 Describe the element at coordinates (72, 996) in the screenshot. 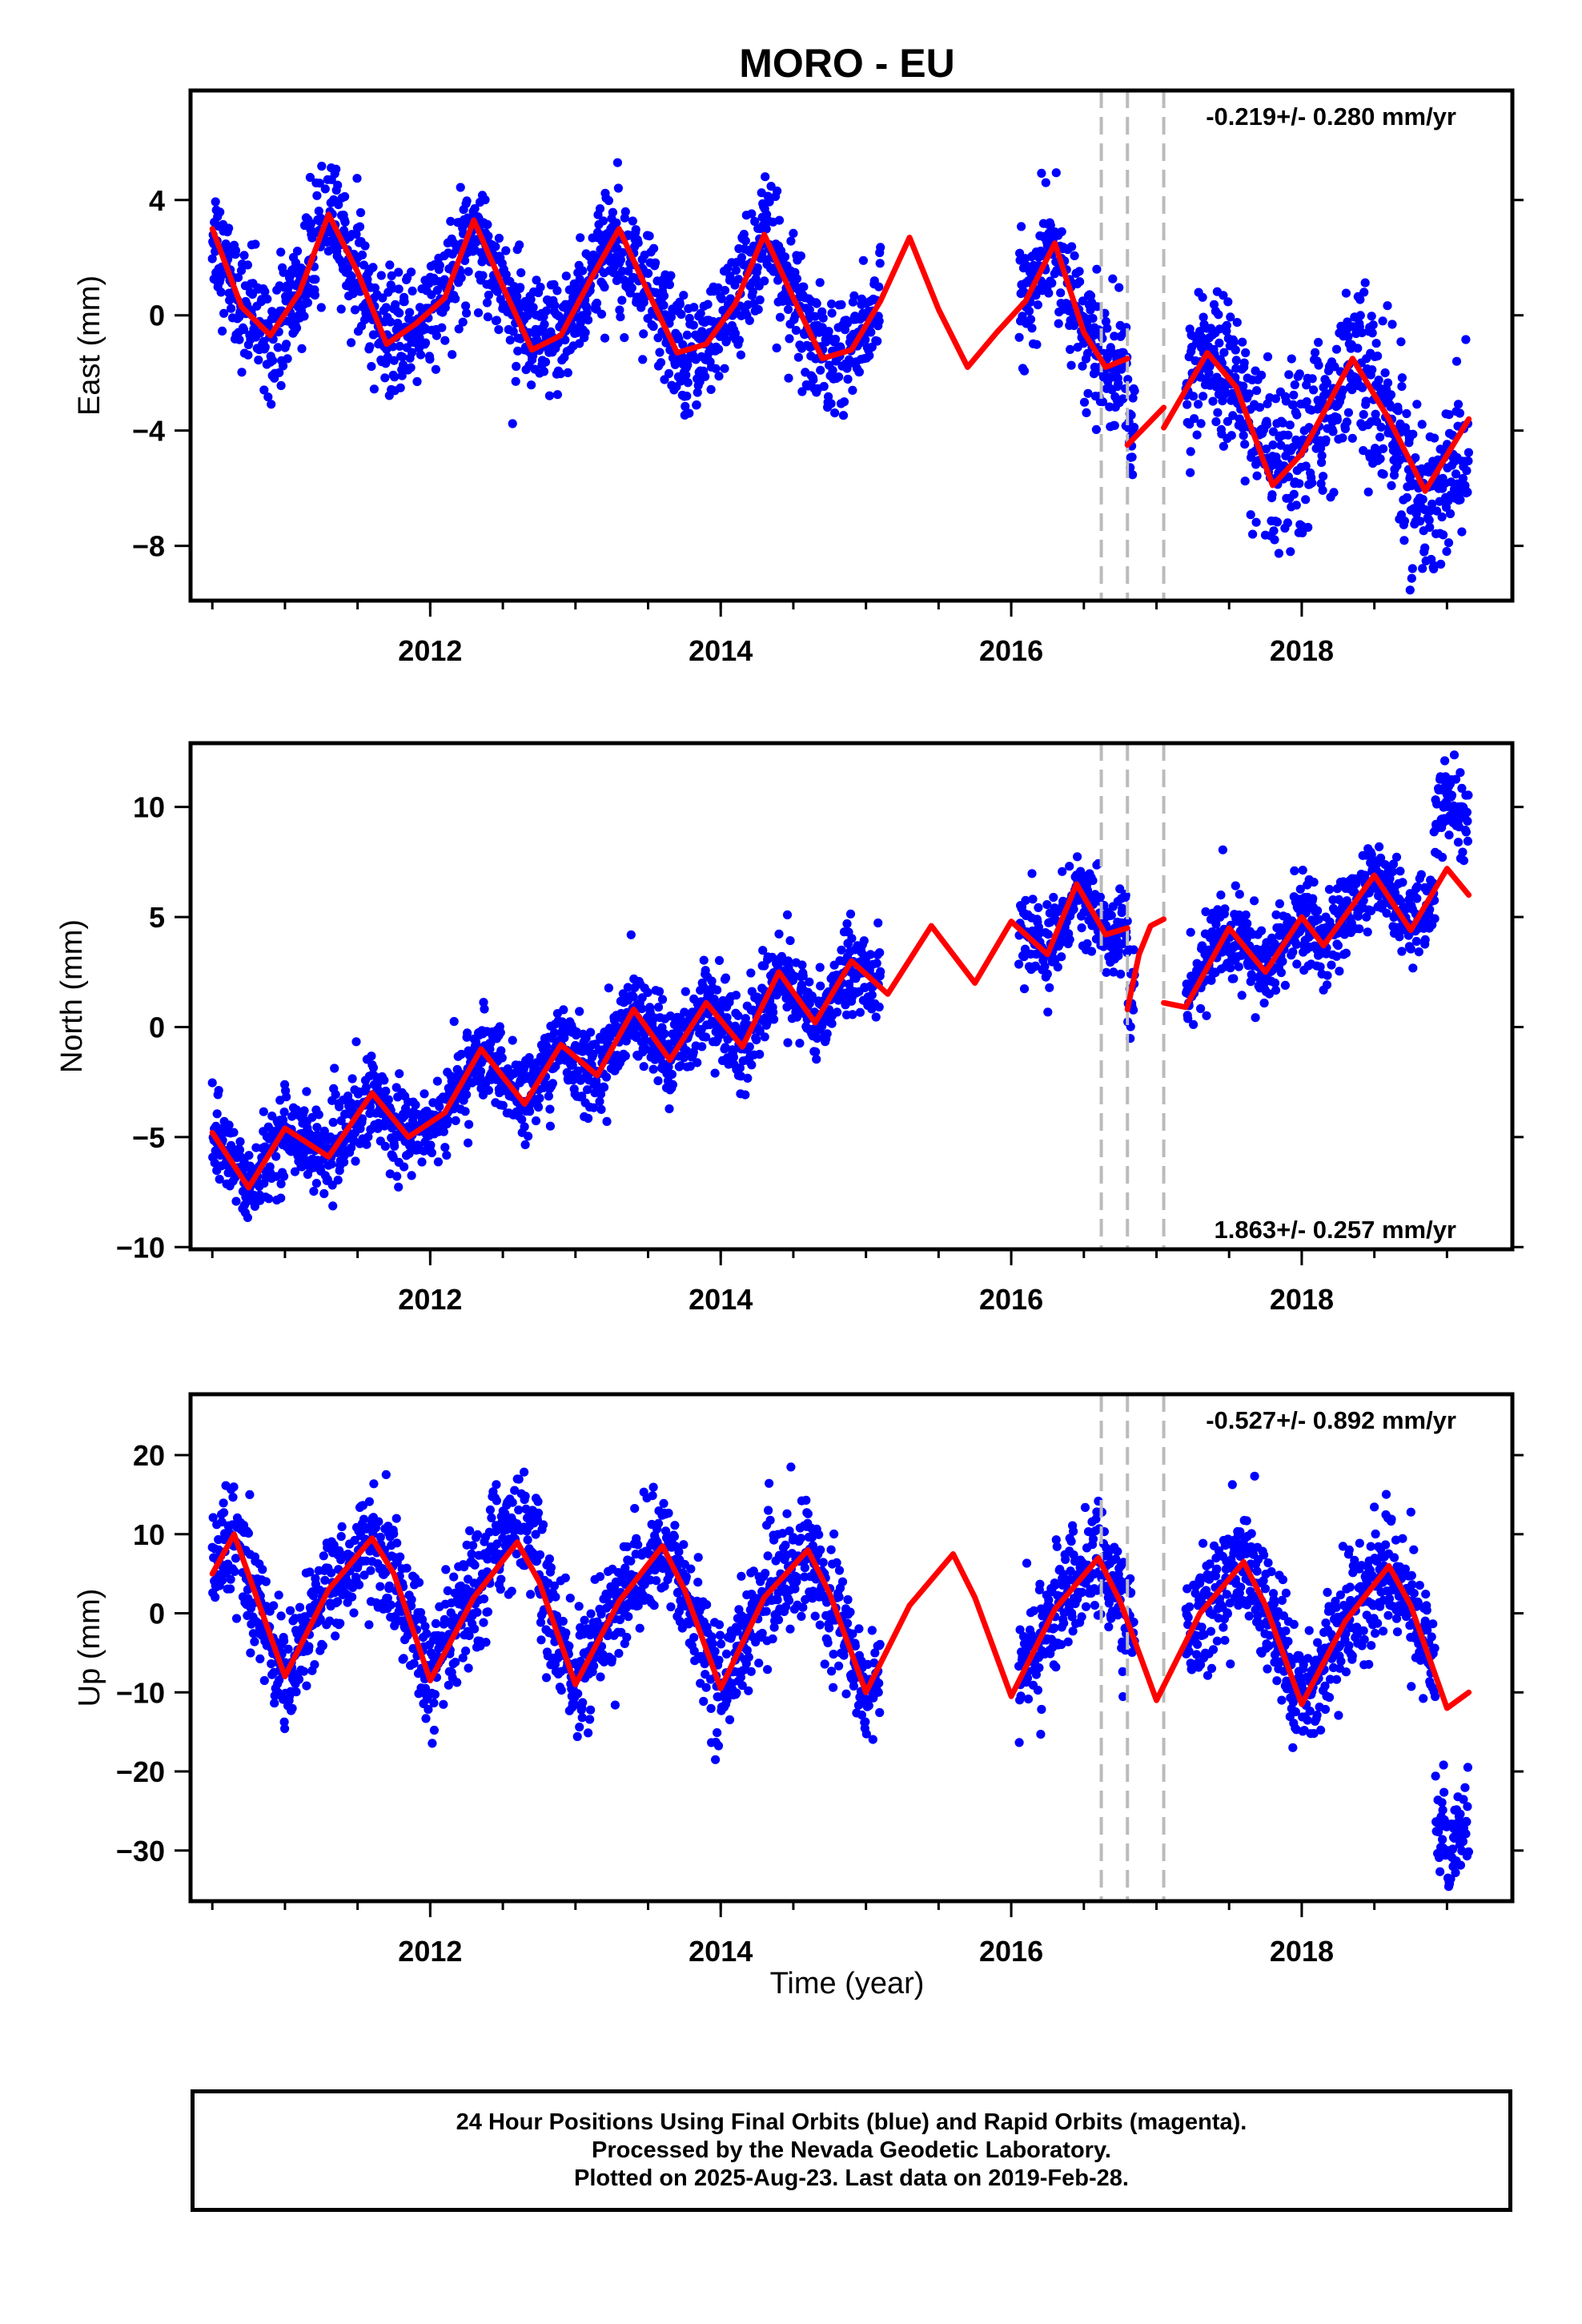

I see `y-axis-label: North (mm)` at that location.